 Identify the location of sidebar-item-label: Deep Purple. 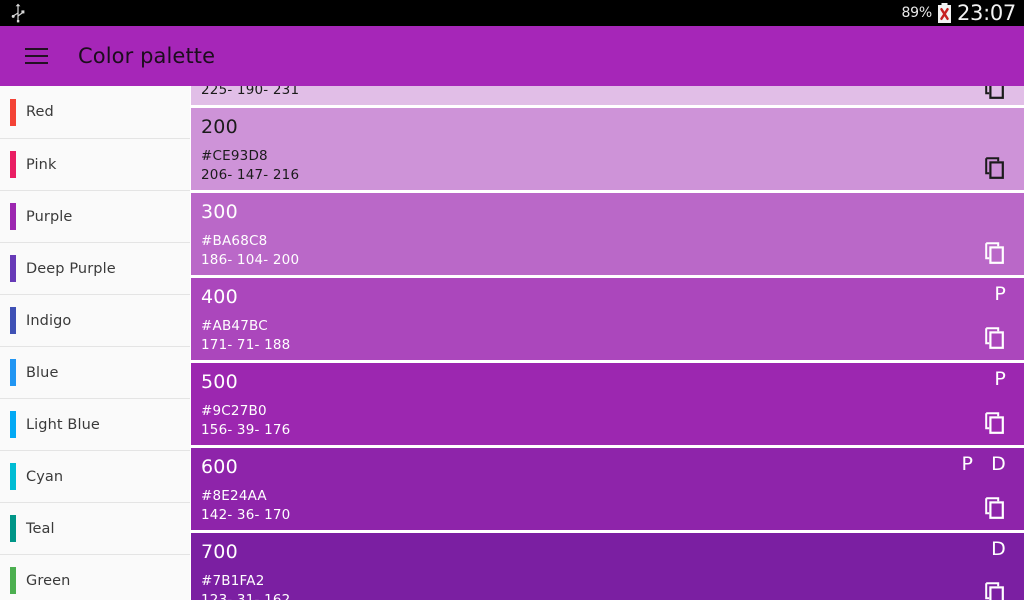
(71, 268).